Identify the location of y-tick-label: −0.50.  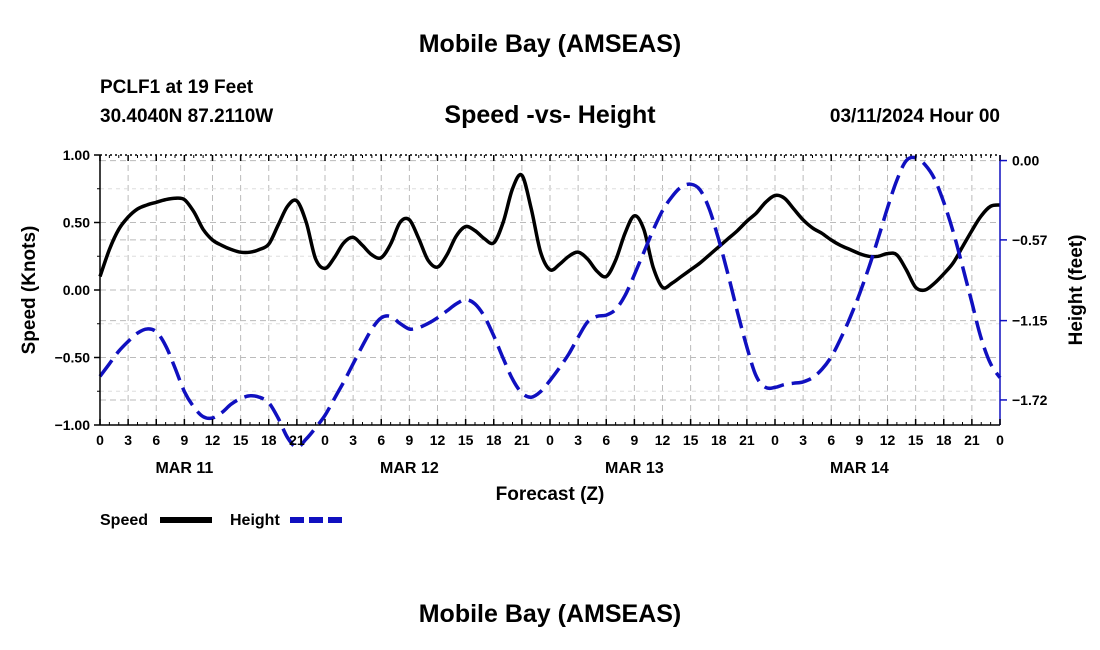
(73, 358).